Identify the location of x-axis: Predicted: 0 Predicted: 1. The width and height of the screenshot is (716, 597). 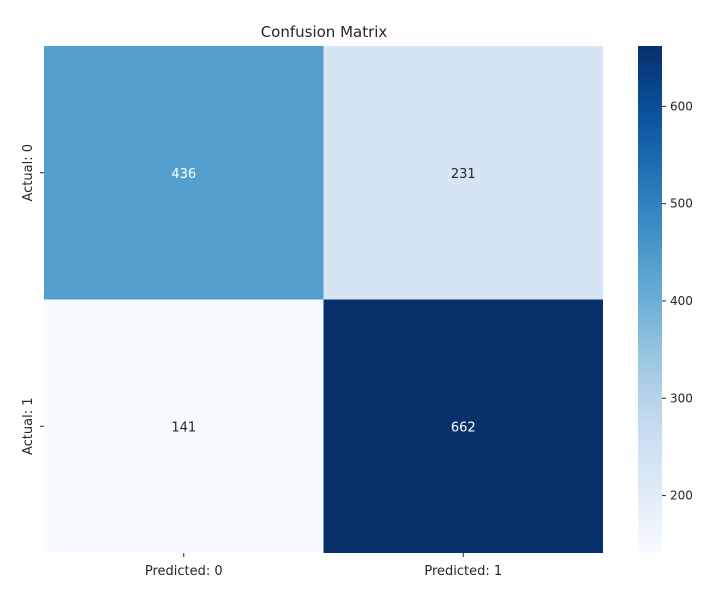
(323, 566).